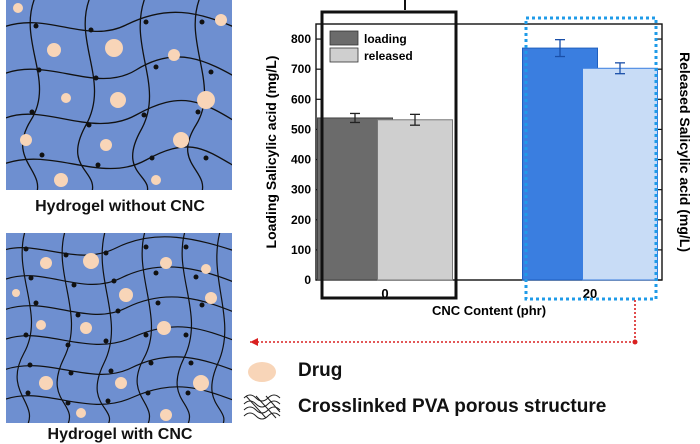 This screenshot has width=700, height=444. Describe the element at coordinates (388, 56) in the screenshot. I see `legend-label-released: released` at that location.